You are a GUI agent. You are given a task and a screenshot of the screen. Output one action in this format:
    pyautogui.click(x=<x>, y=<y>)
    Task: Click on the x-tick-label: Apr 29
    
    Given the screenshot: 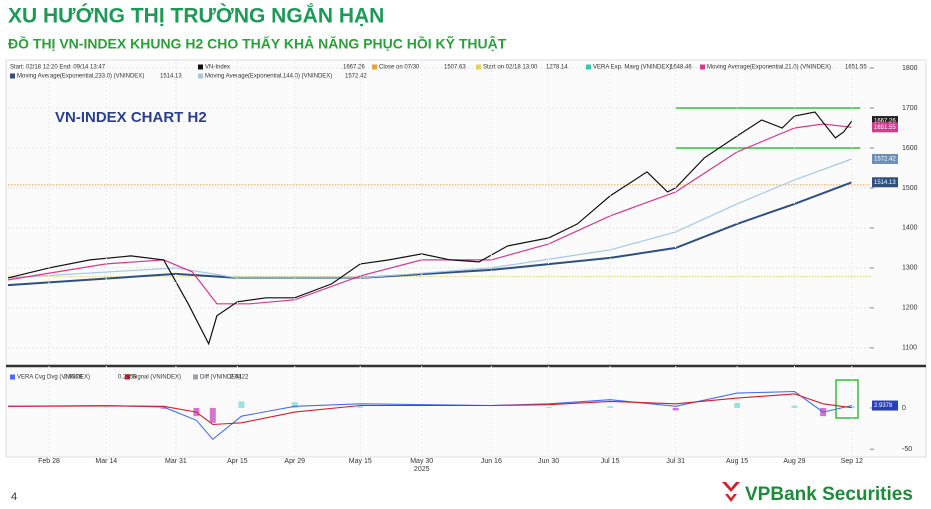 What is the action you would take?
    pyautogui.click(x=294, y=461)
    